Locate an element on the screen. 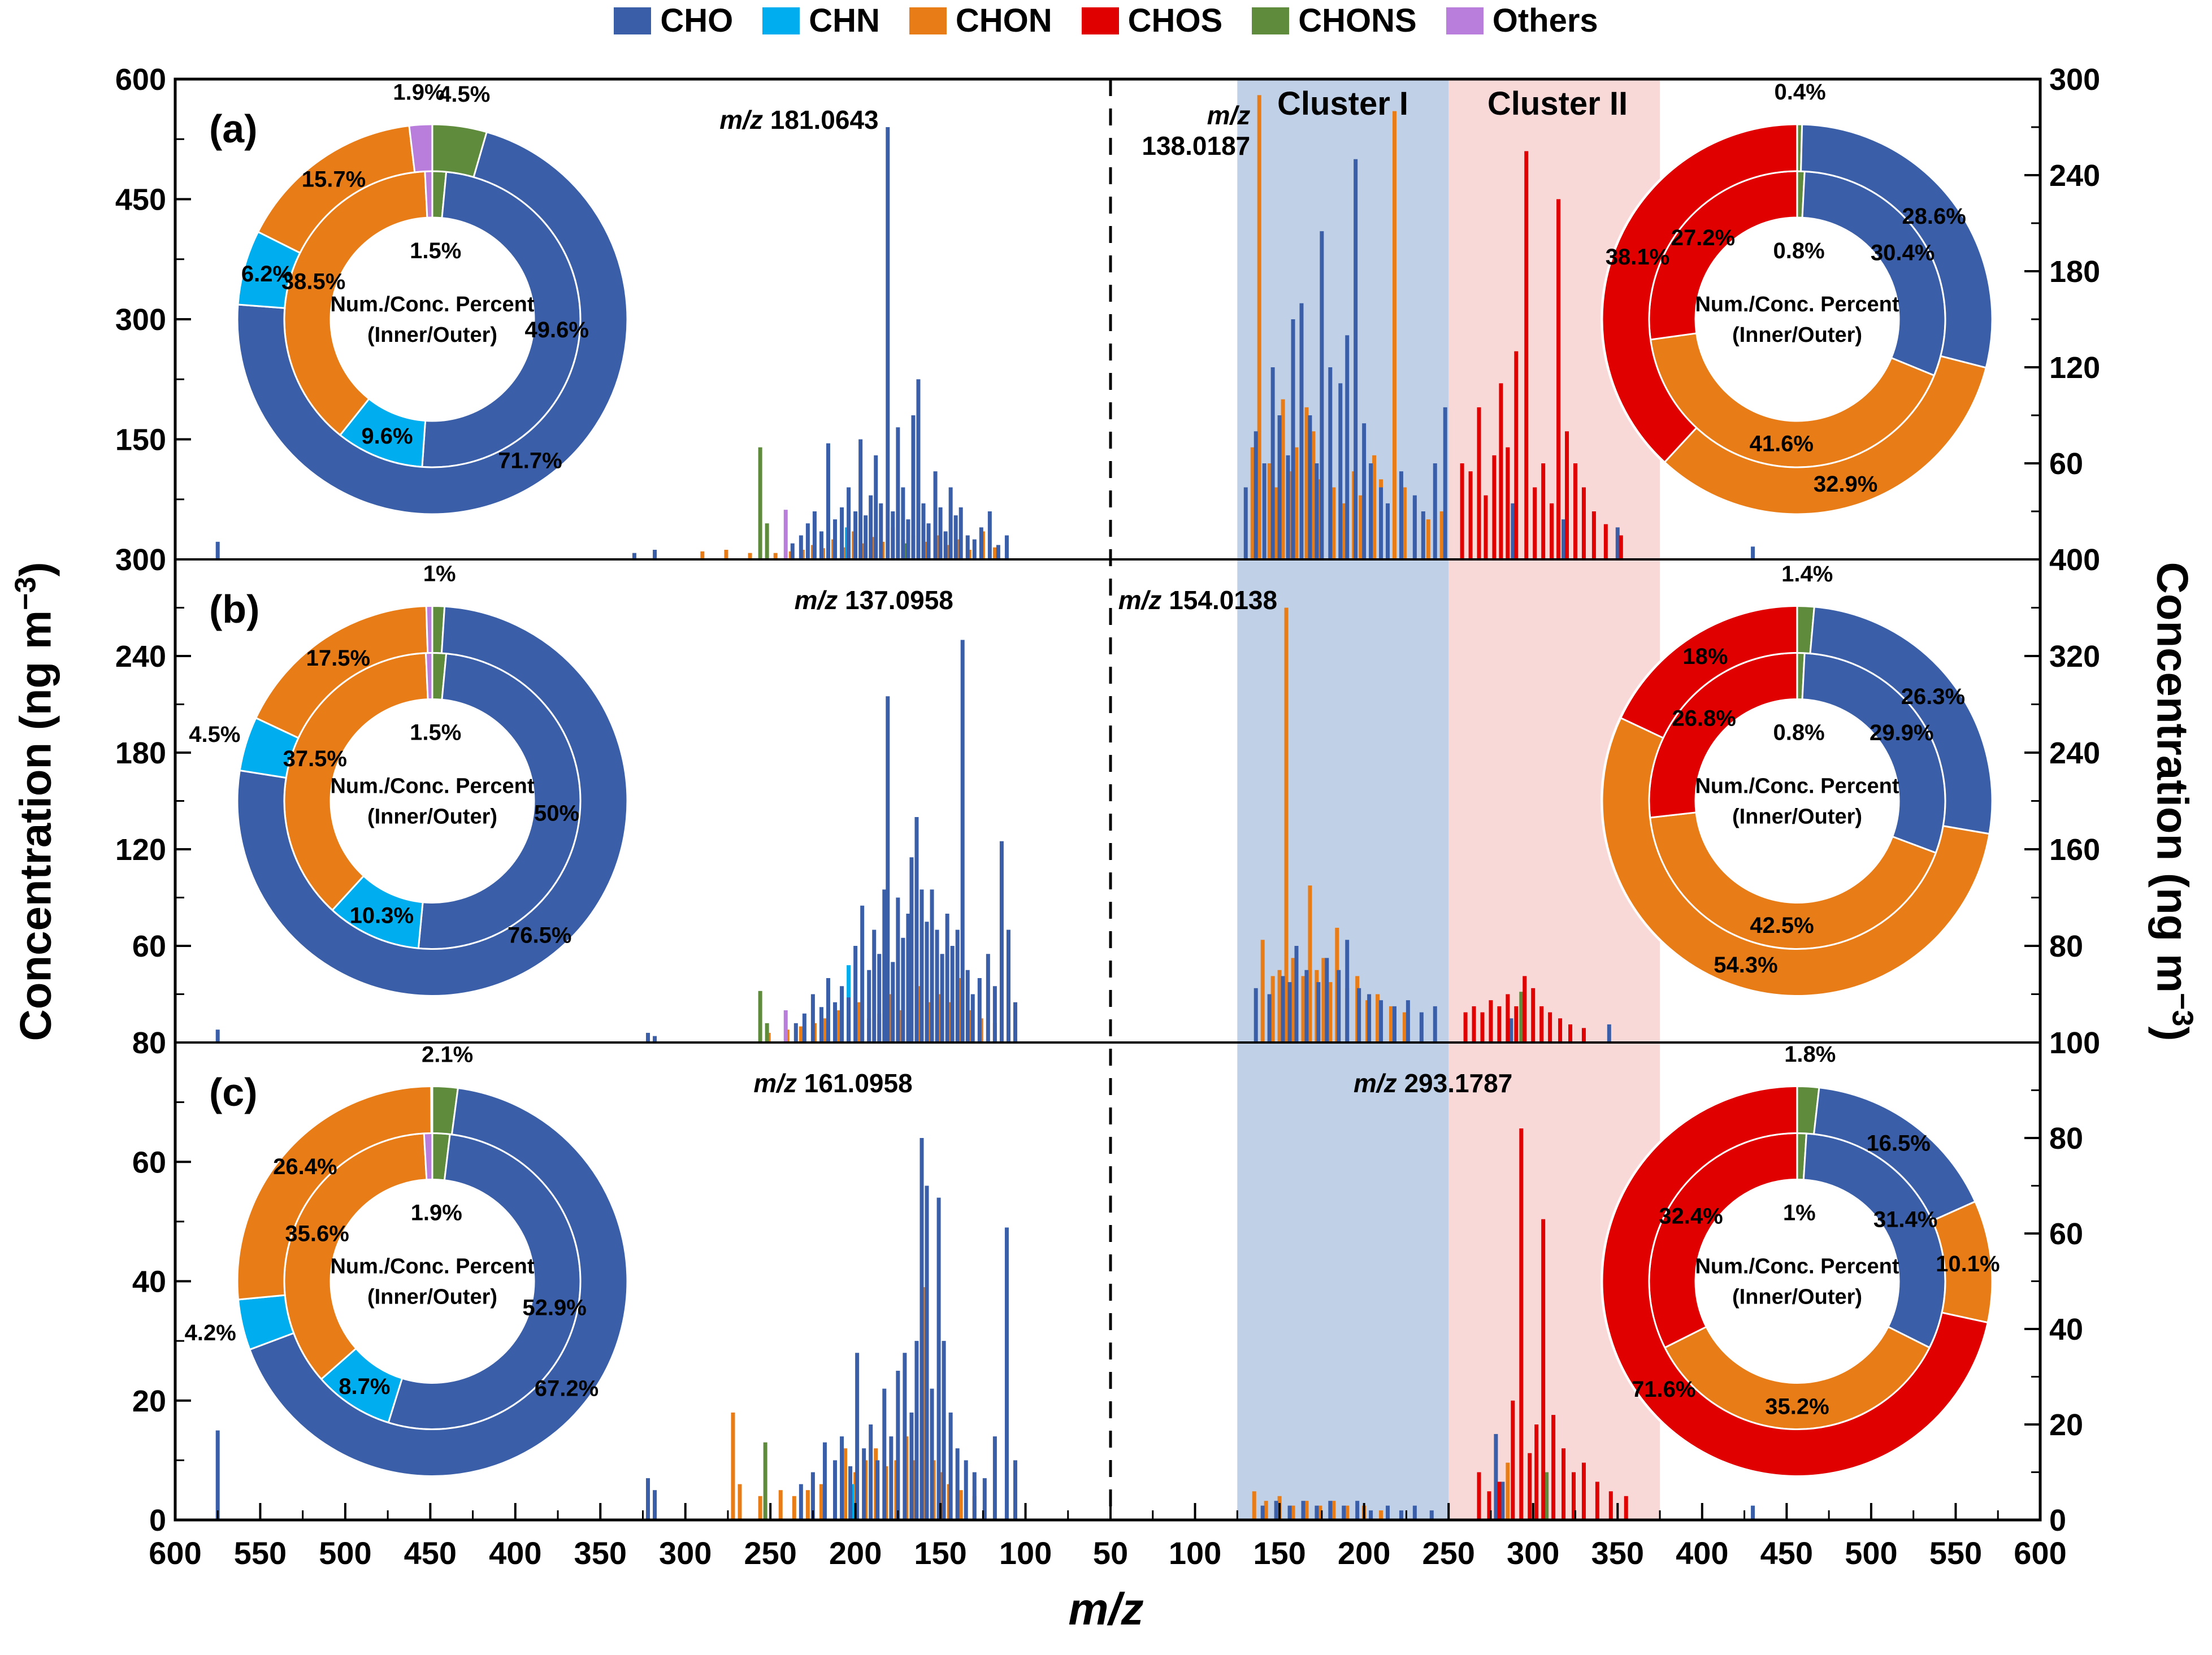 This screenshot has width=2212, height=1655. donut-percent-label: 2.1% is located at coordinates (447, 1054).